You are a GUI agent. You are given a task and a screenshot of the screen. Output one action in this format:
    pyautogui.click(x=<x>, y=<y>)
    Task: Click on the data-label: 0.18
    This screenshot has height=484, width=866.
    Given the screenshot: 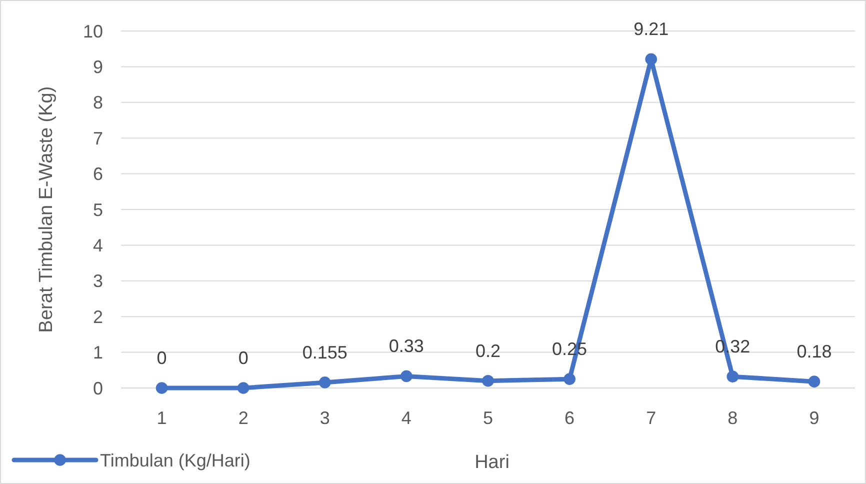 What is the action you would take?
    pyautogui.click(x=814, y=352)
    